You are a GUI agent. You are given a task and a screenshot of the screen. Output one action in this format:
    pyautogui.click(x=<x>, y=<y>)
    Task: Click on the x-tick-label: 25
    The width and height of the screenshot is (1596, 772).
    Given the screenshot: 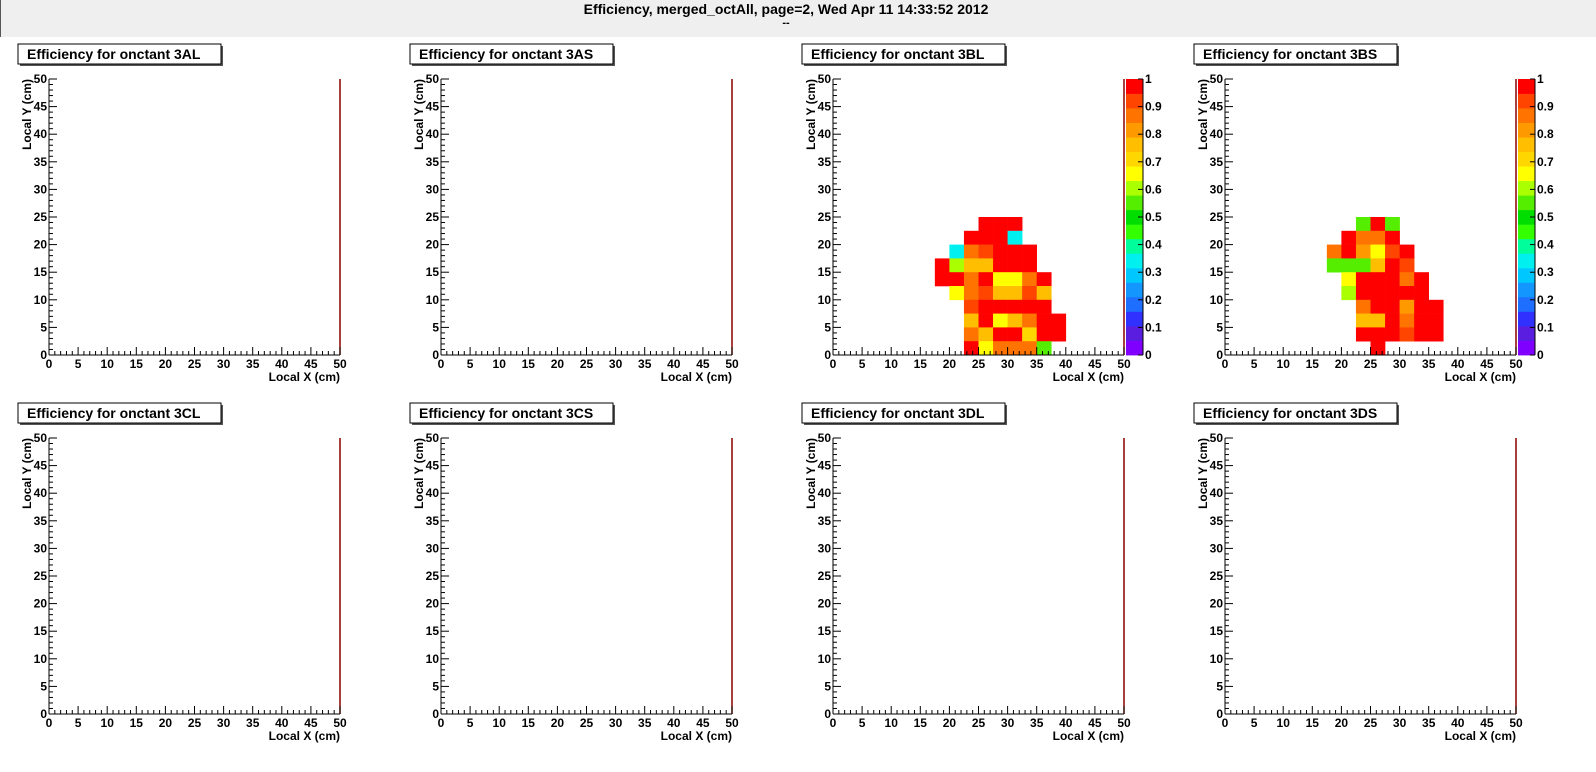 What is the action you would take?
    pyautogui.click(x=979, y=364)
    